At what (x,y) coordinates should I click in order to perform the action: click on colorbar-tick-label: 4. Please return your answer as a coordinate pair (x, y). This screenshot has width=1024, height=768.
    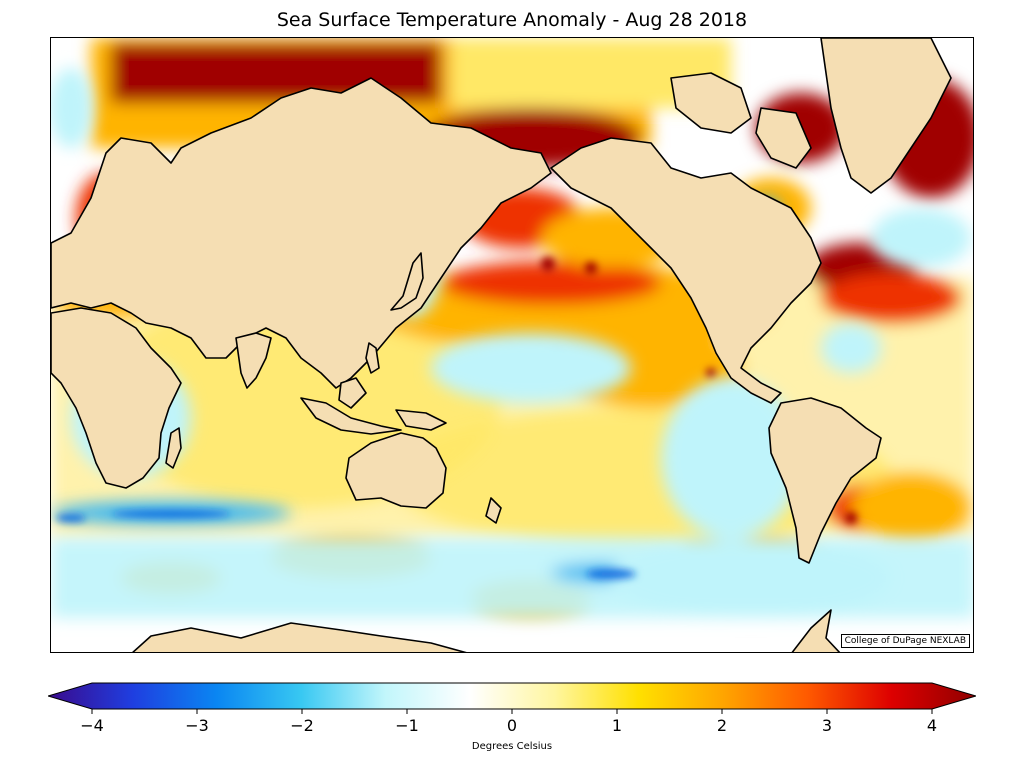
    Looking at the image, I should click on (932, 725).